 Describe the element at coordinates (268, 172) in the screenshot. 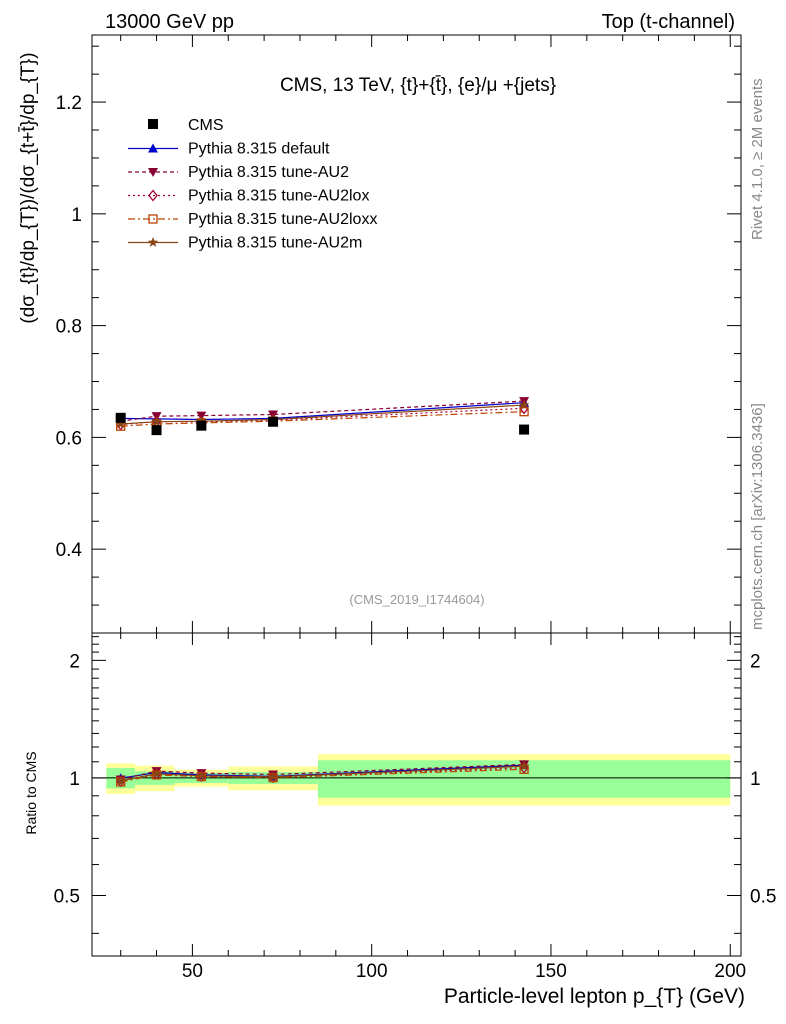

I see `legend-label: Pythia 8.315 tune-AU2` at that location.